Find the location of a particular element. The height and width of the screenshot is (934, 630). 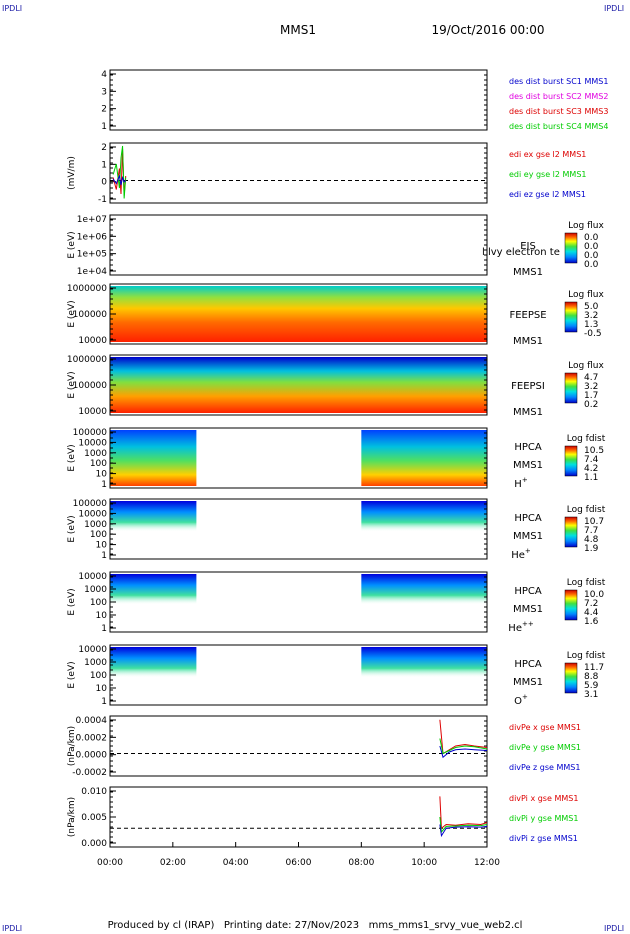

legend-entry: edi ey gse l2 MMS1 is located at coordinates (548, 174).